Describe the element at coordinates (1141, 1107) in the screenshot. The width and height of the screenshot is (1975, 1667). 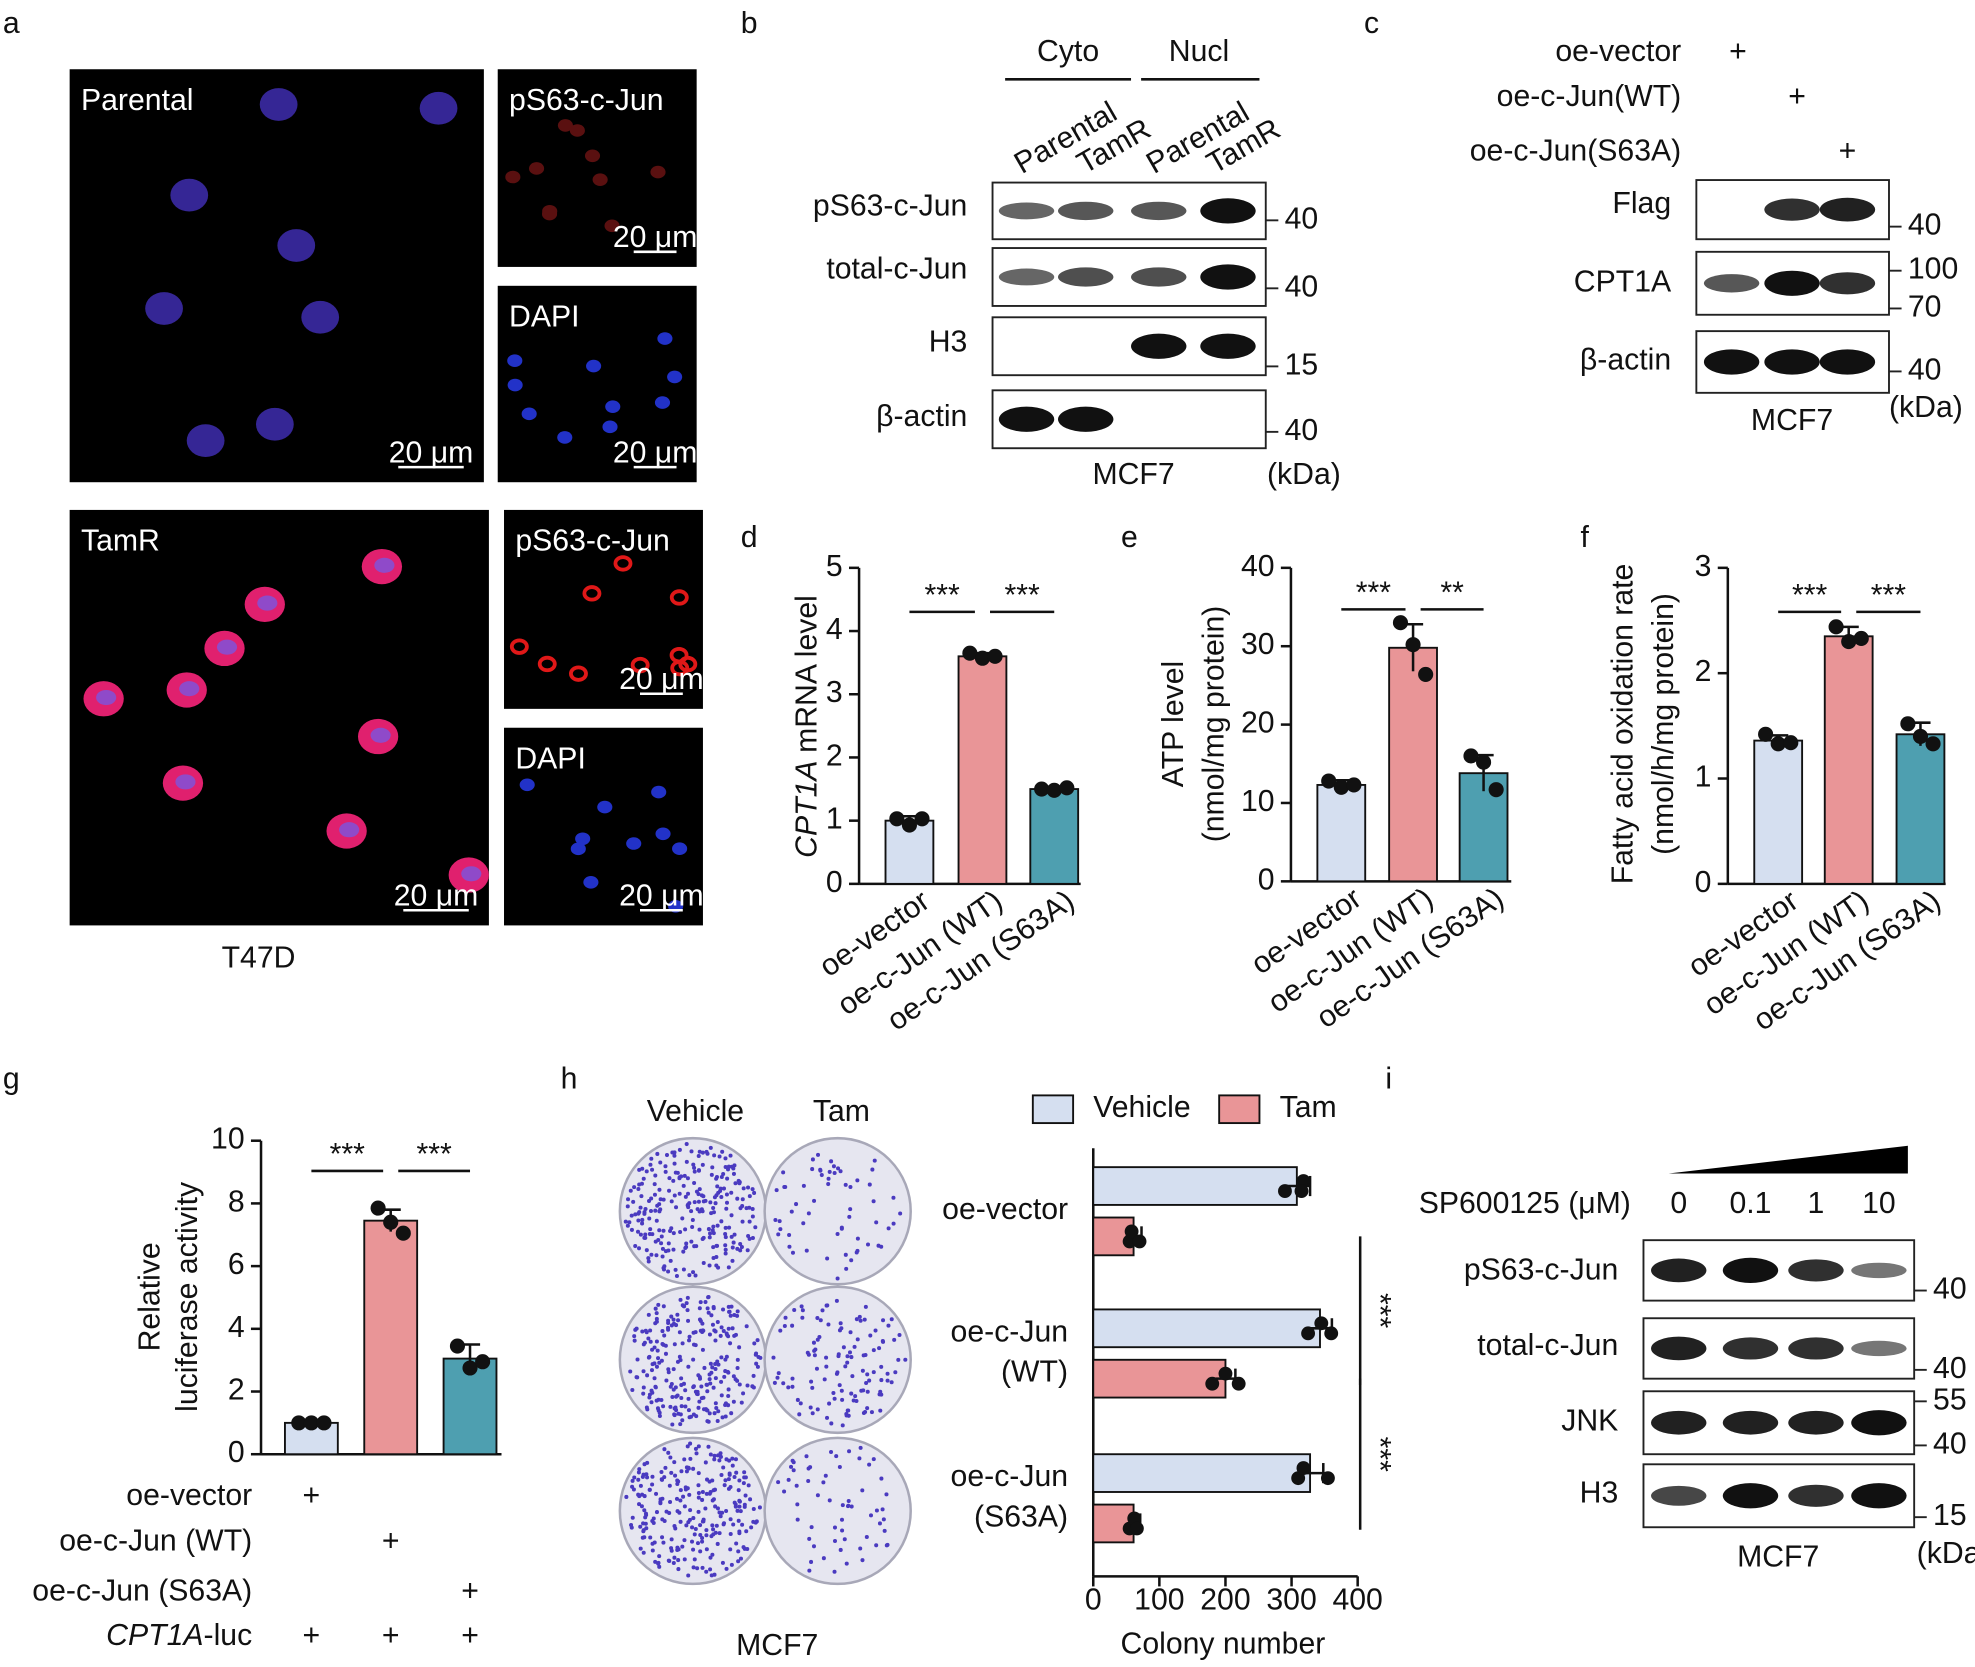
I see `legend-label: Vehicle` at that location.